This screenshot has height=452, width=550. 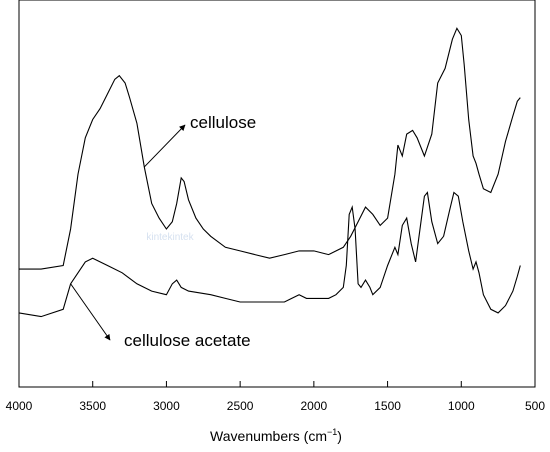 I want to click on x-tick-label-2500: 2500, so click(x=240, y=406).